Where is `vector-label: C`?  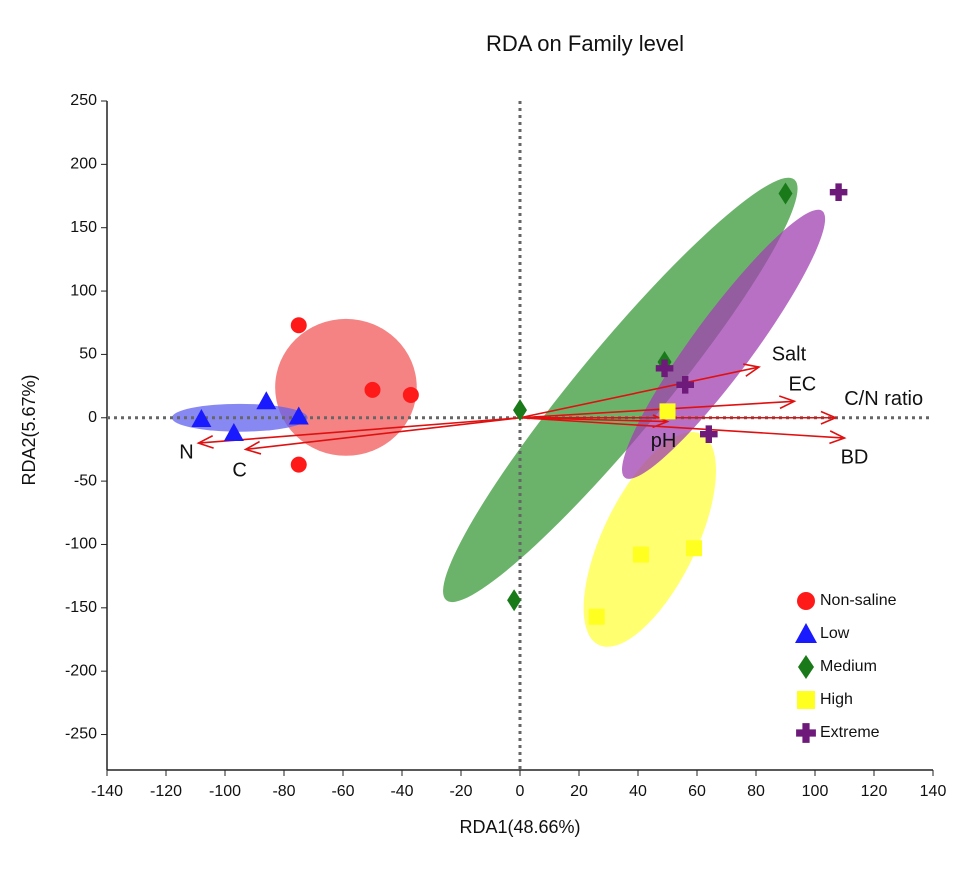
vector-label: C is located at coordinates (239, 471).